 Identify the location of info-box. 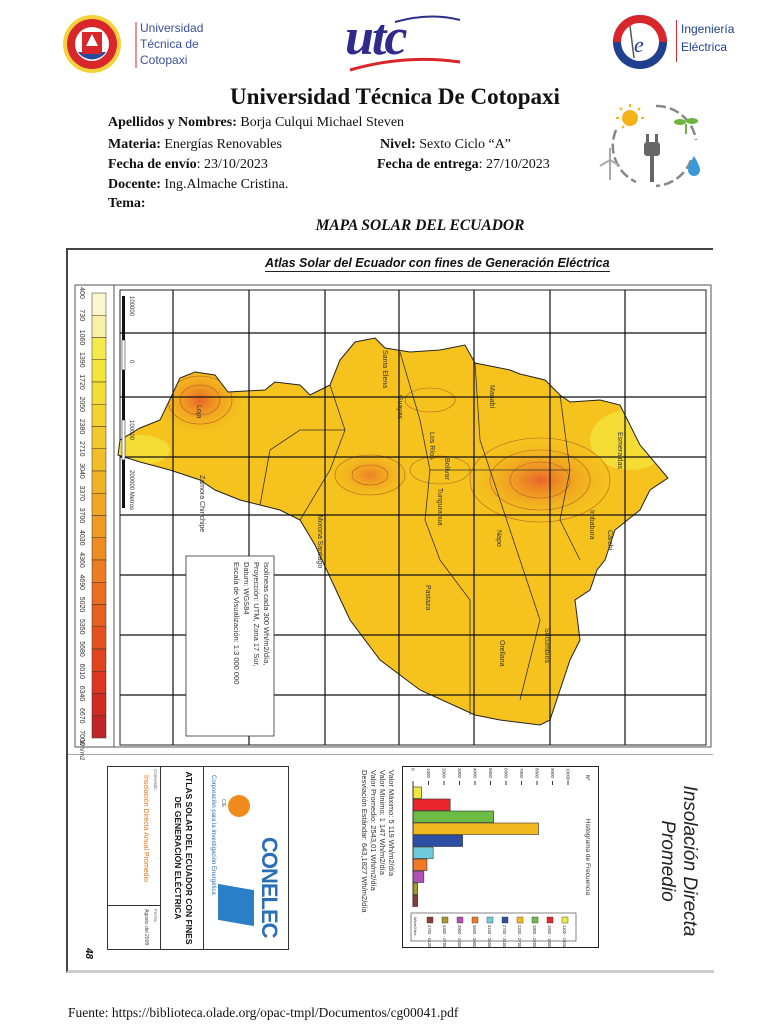
(230, 646).